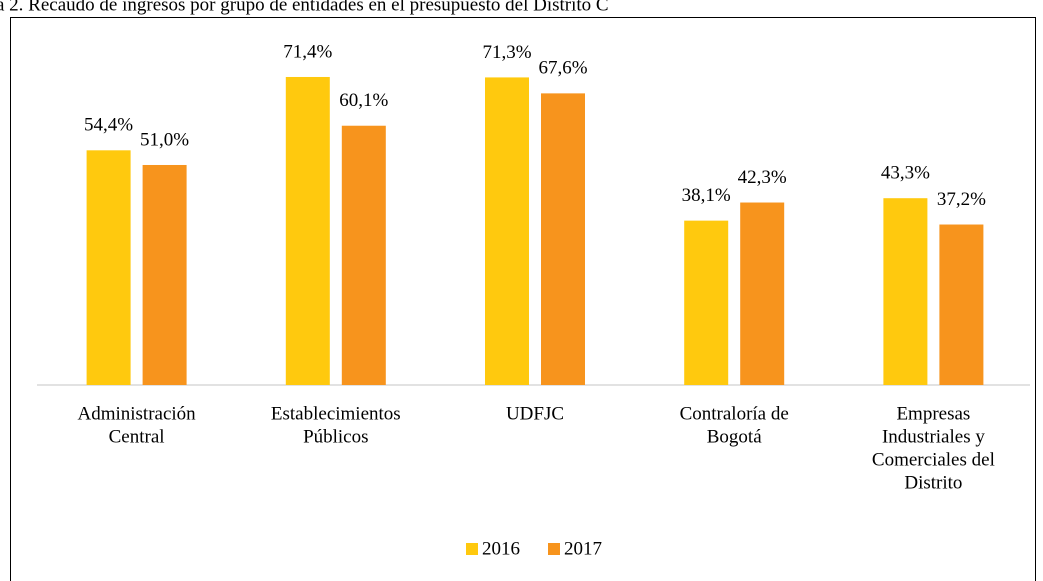  Describe the element at coordinates (136, 413) in the screenshot. I see `x-tick-label: Administración` at that location.